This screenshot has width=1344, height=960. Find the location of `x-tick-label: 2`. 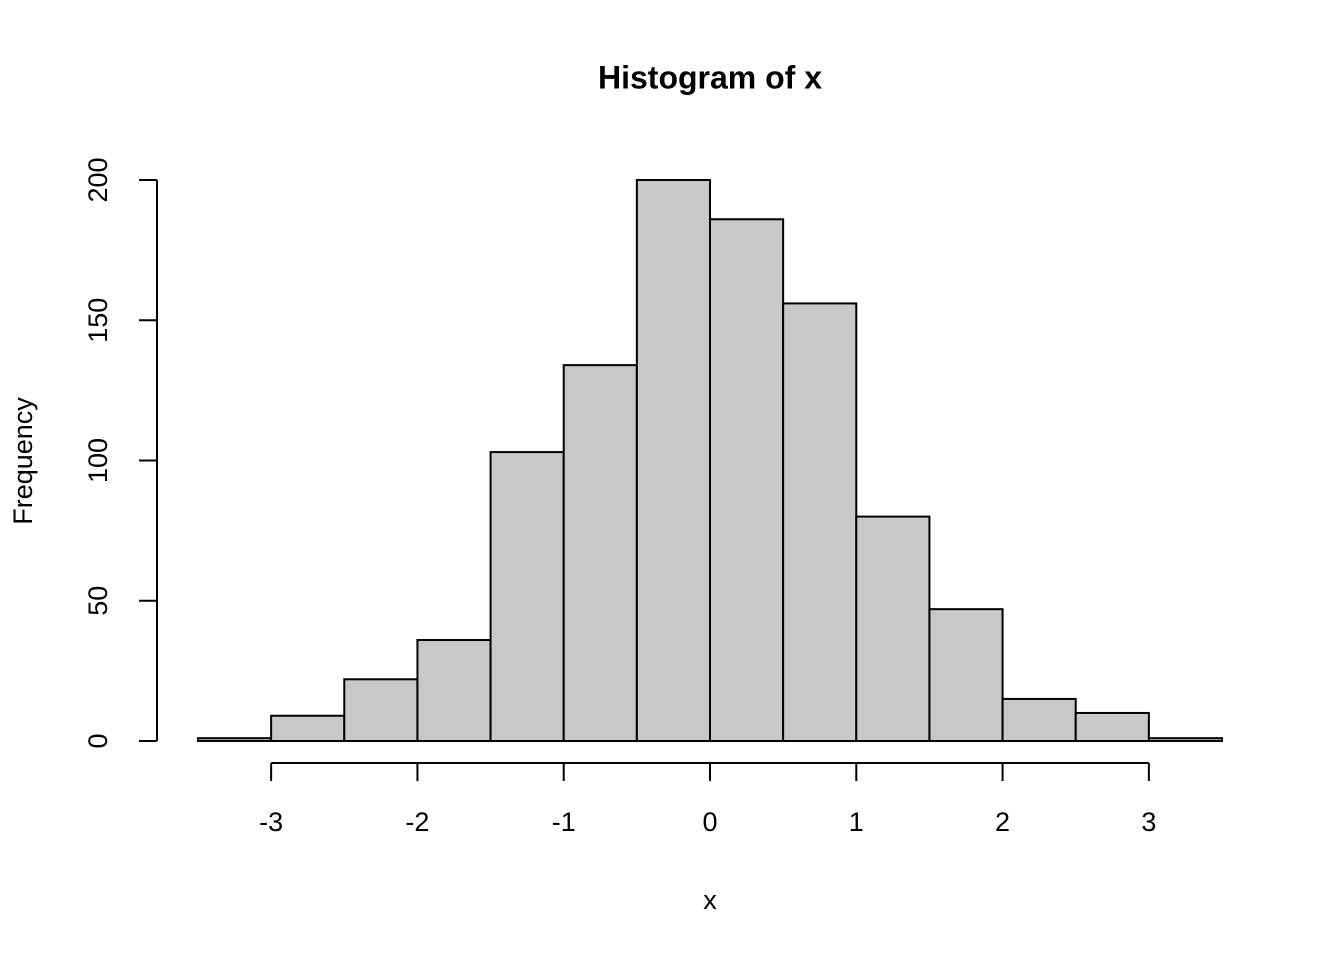

x-tick-label: 2 is located at coordinates (1002, 822).